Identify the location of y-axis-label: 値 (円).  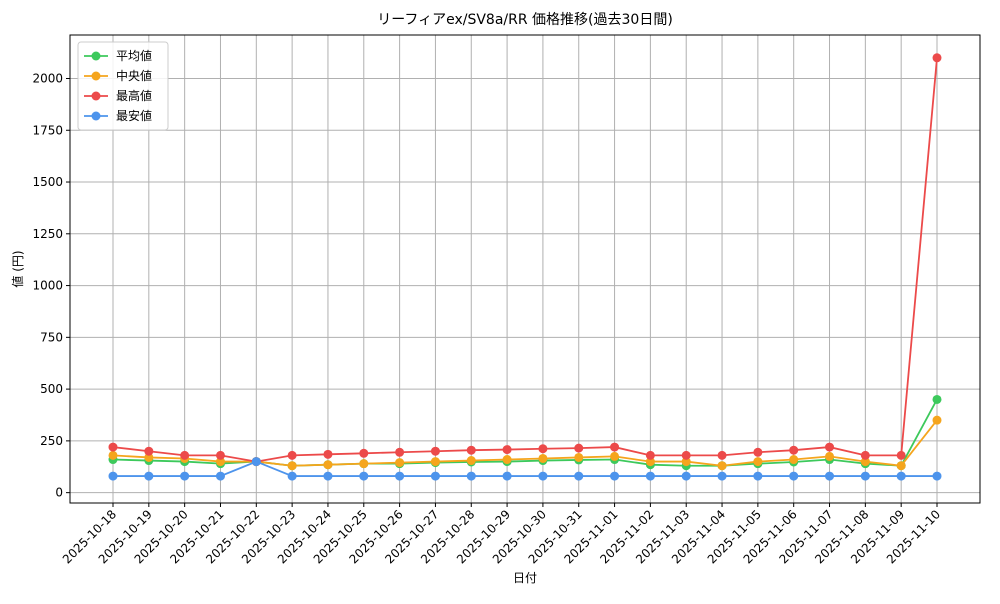
(17, 268).